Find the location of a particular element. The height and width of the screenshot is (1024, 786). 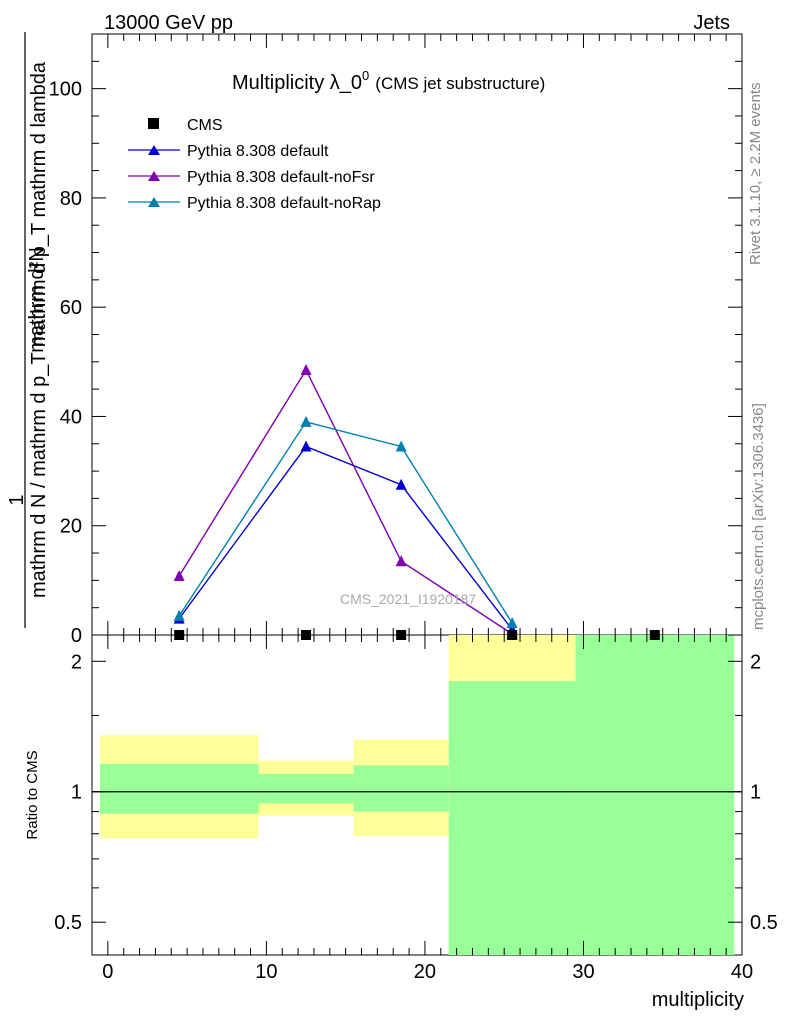

chart-title-sup: 0 is located at coordinates (365, 75).